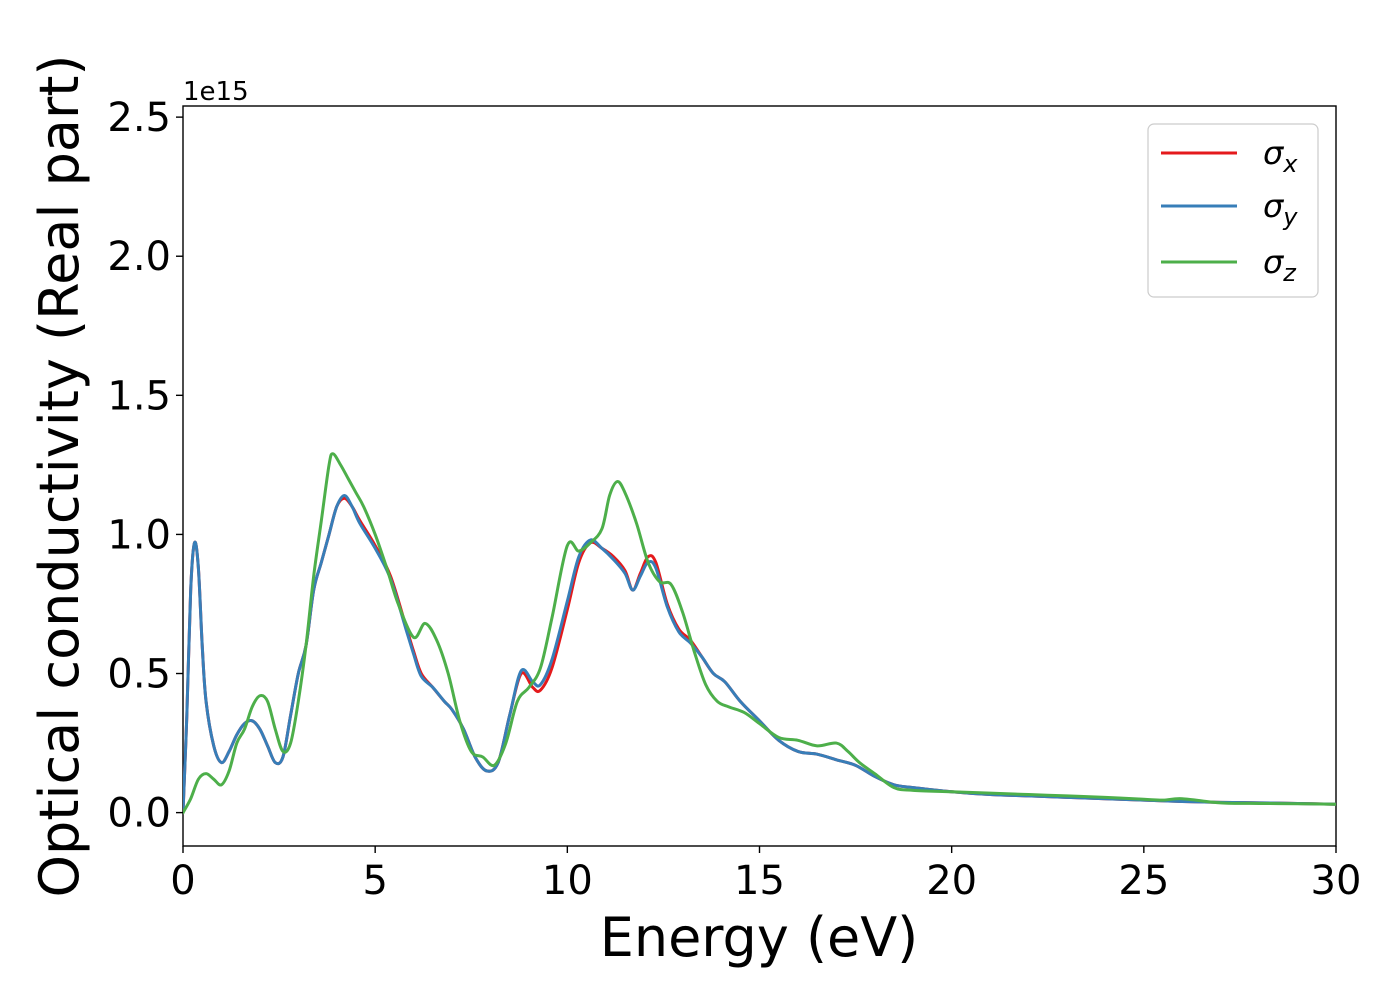 Image resolution: width=1400 pixels, height=1000 pixels. I want to click on y-axis-title: Optical conductivity (Real part), so click(59, 476).